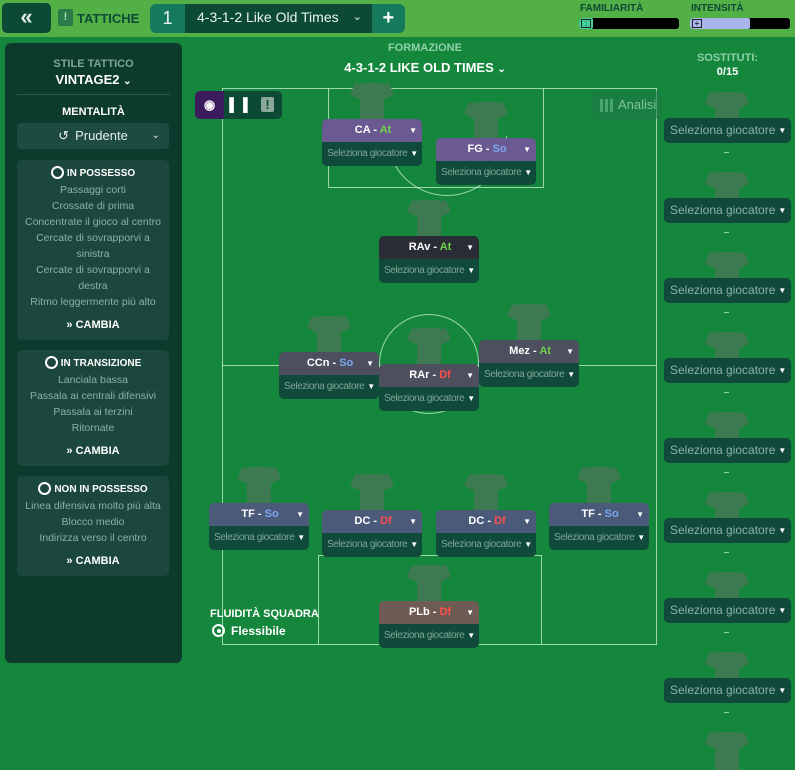 This screenshot has width=795, height=770. I want to click on role-selector: RAv - At ▼, so click(429, 247).